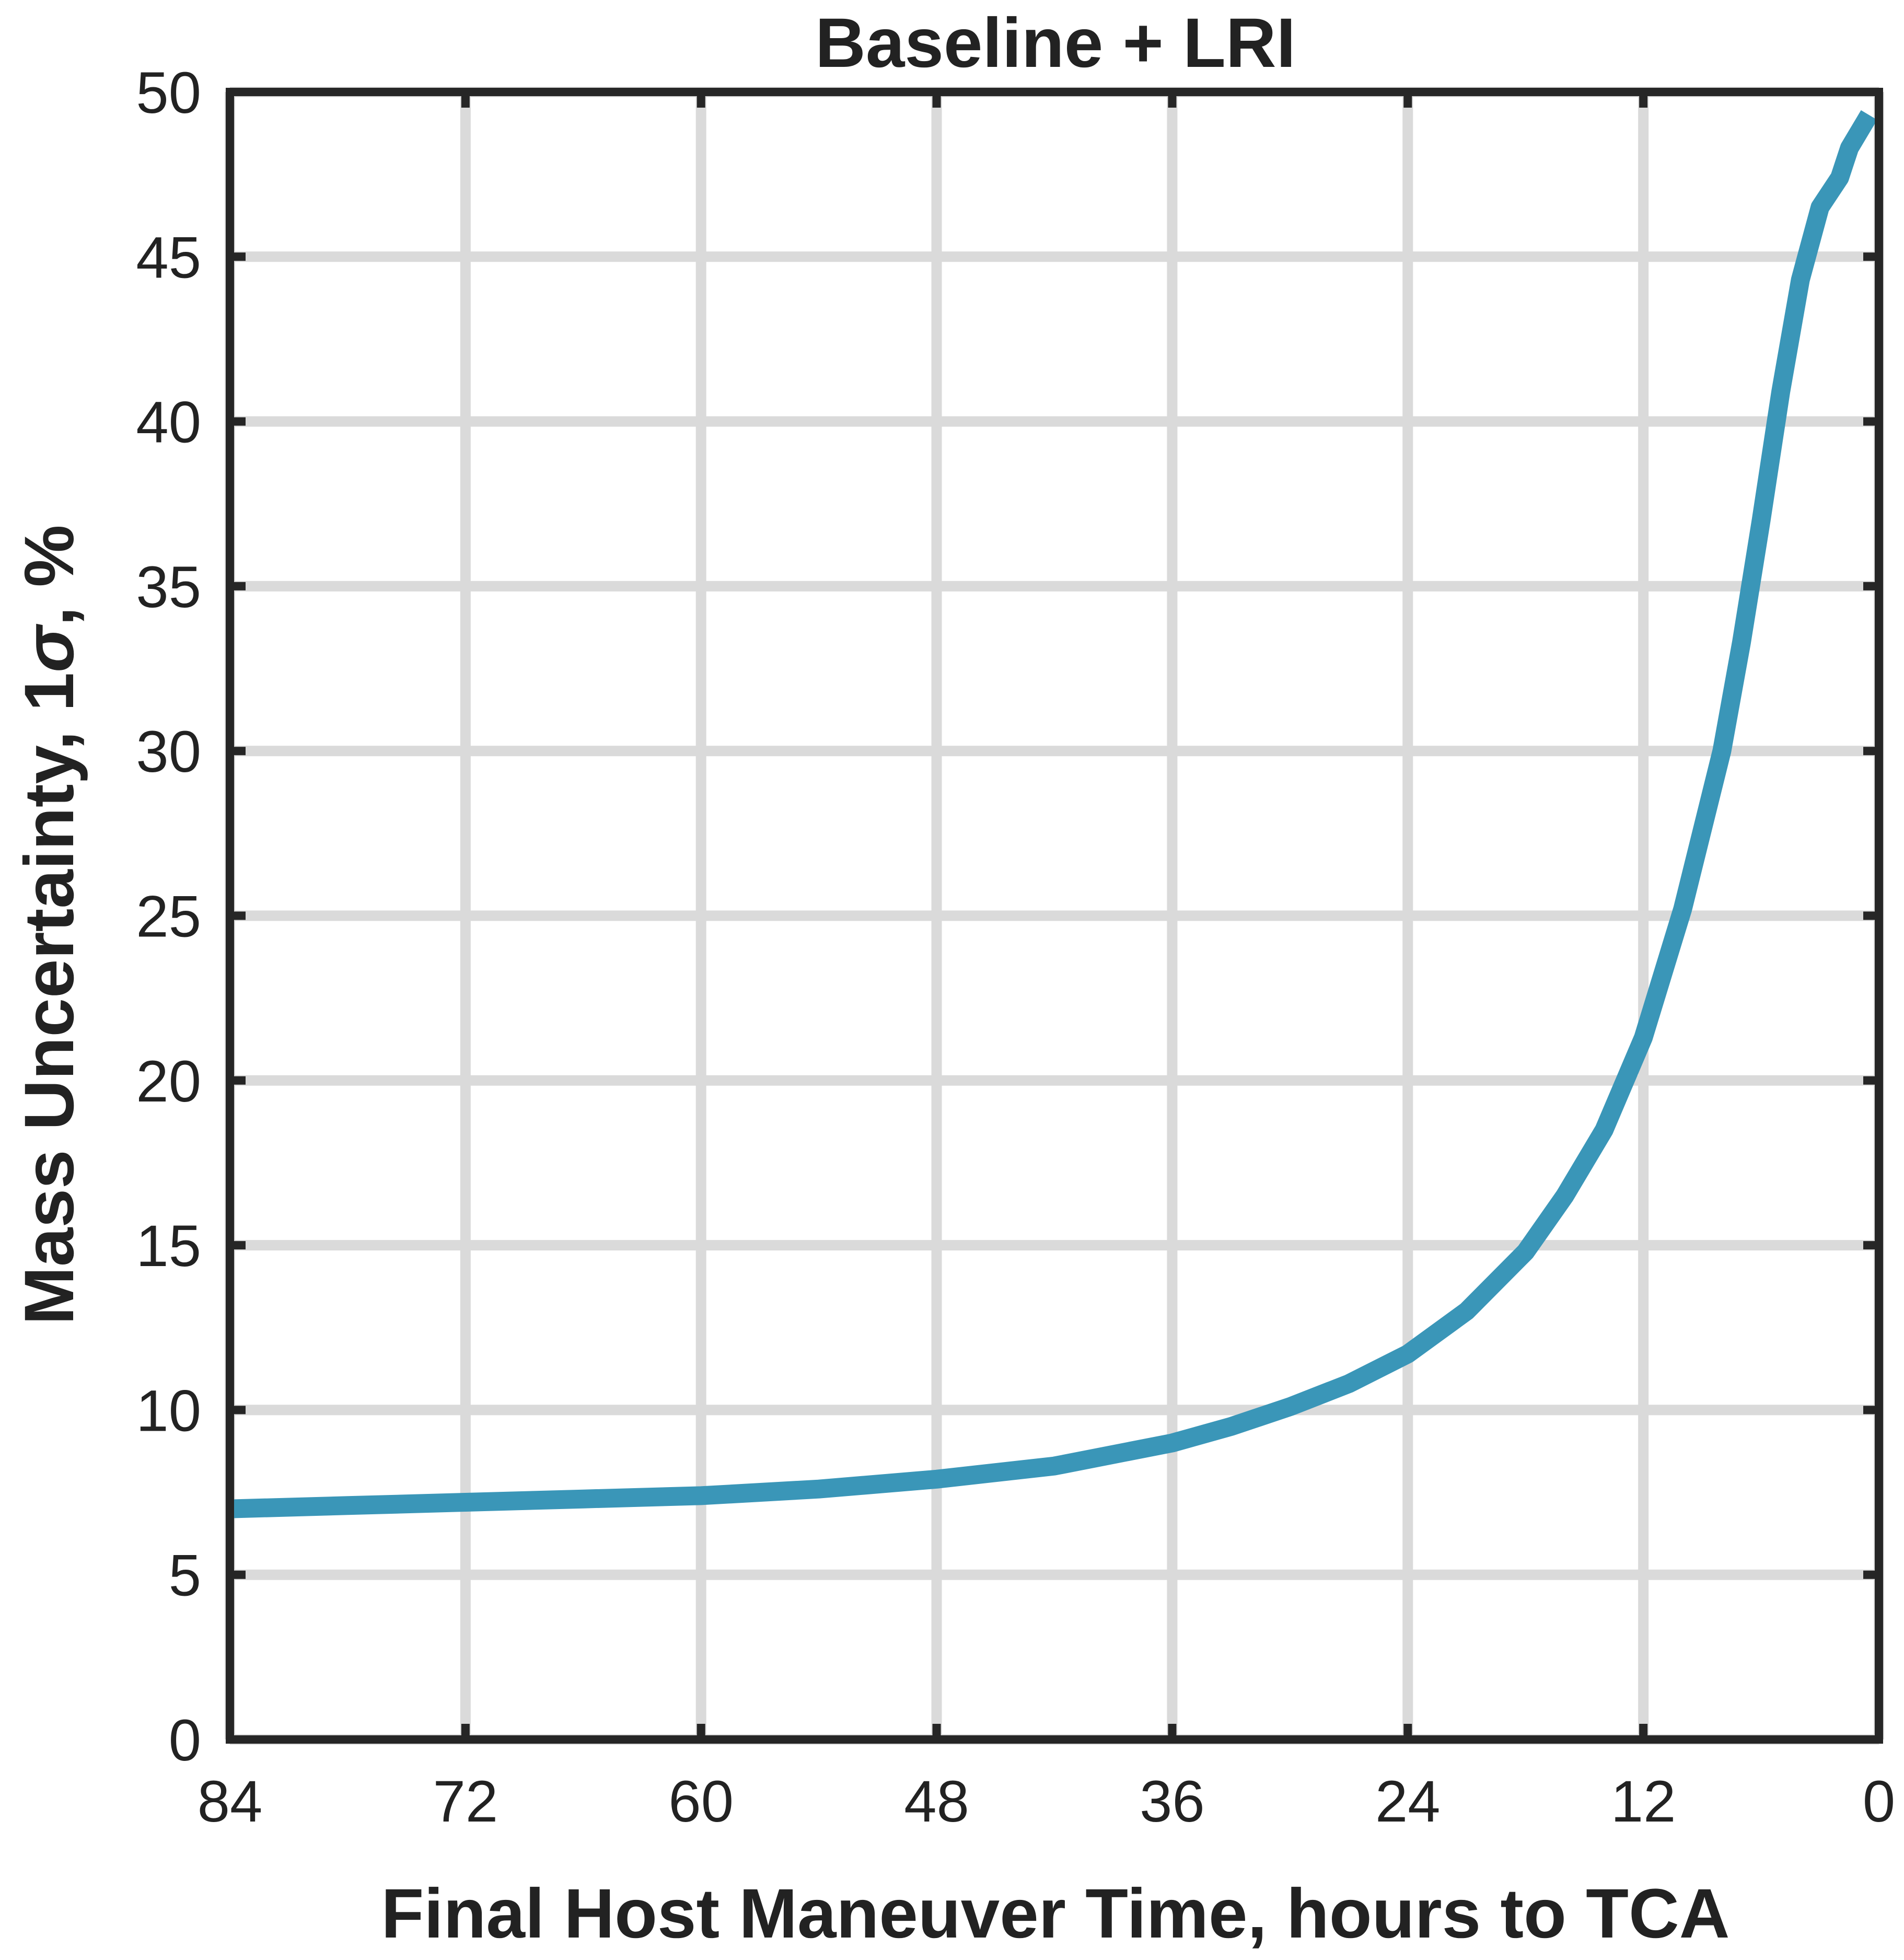 This screenshot has height=1960, width=1904. I want to click on y-tick-label: 25, so click(168, 916).